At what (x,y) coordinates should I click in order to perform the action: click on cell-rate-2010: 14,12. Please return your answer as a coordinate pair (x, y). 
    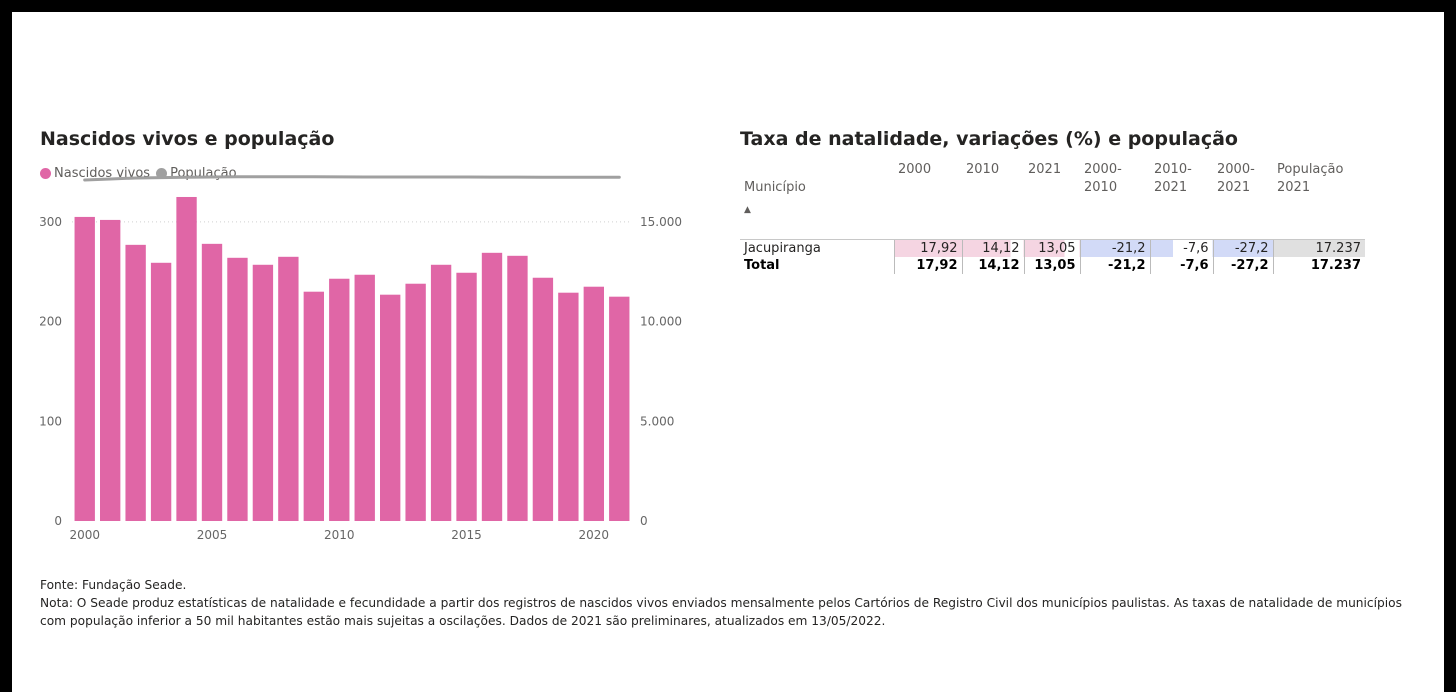
    Looking at the image, I should click on (992, 248).